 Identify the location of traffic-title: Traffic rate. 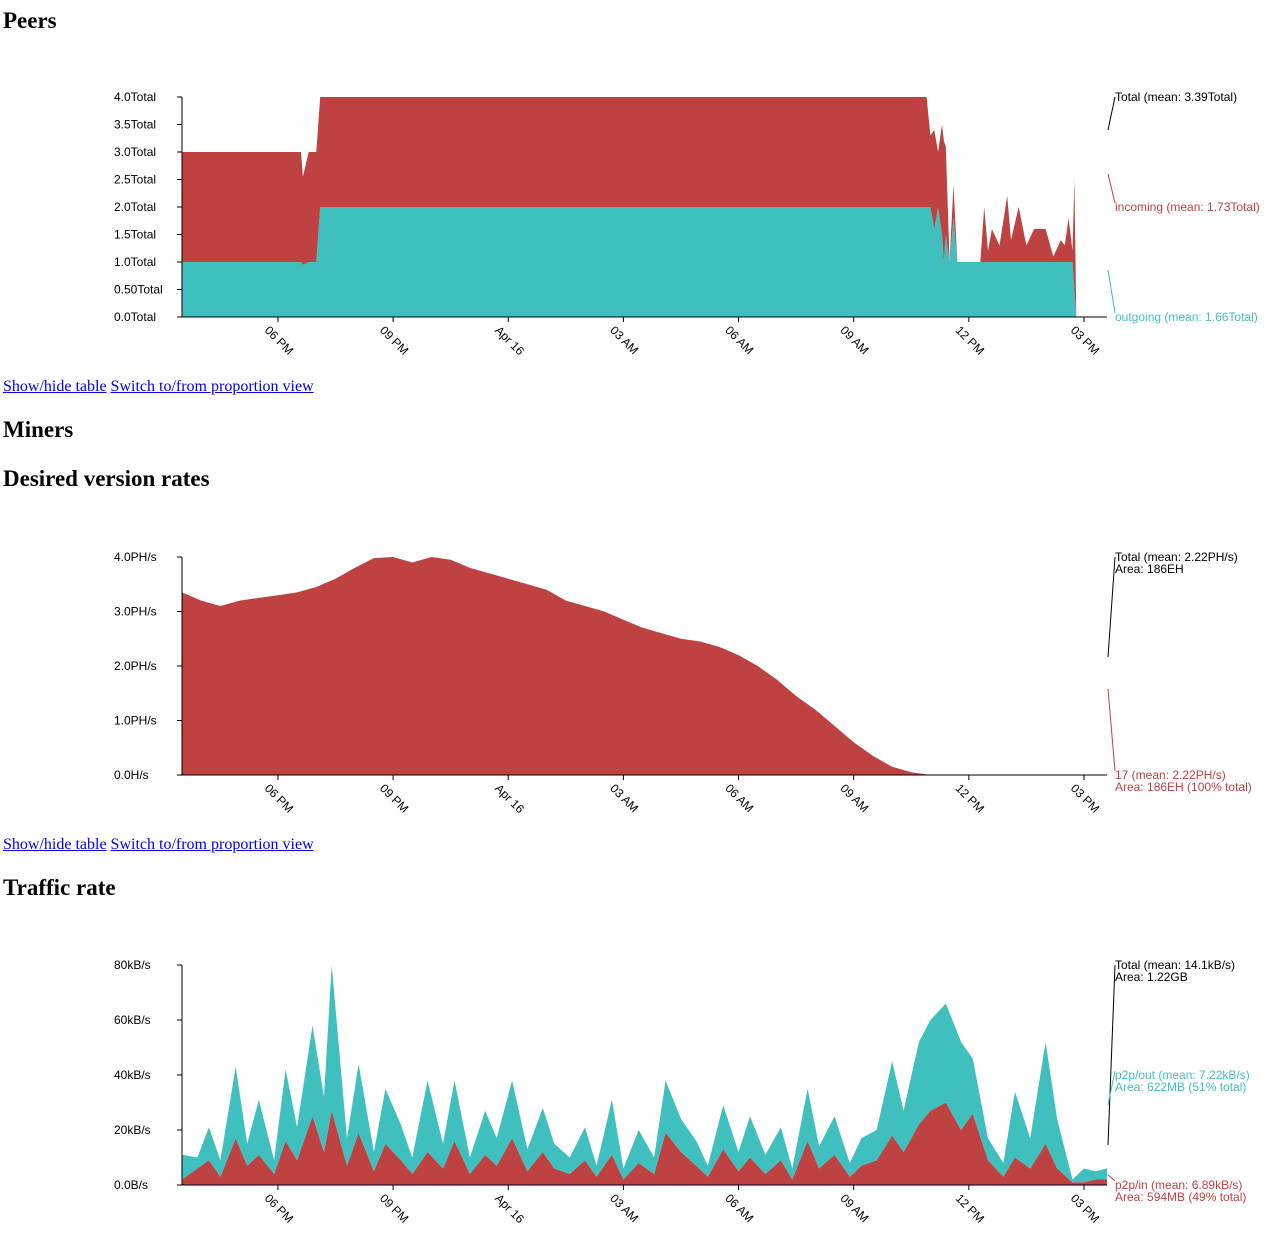
(59, 887).